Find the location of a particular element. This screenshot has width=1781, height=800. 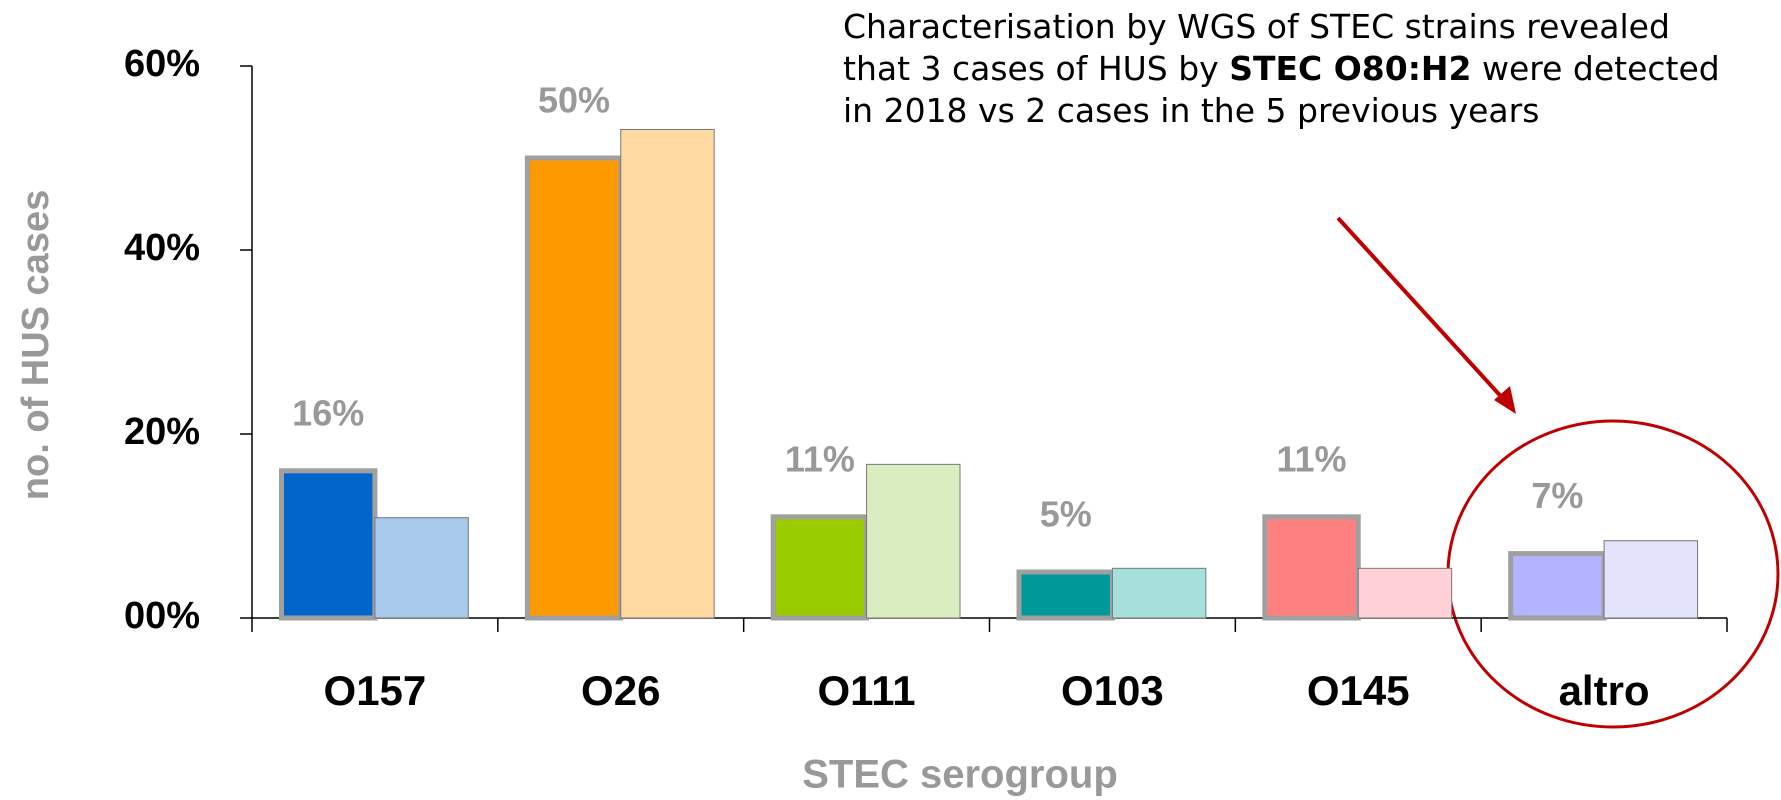

x-tick-label: O111 is located at coordinates (867, 690).